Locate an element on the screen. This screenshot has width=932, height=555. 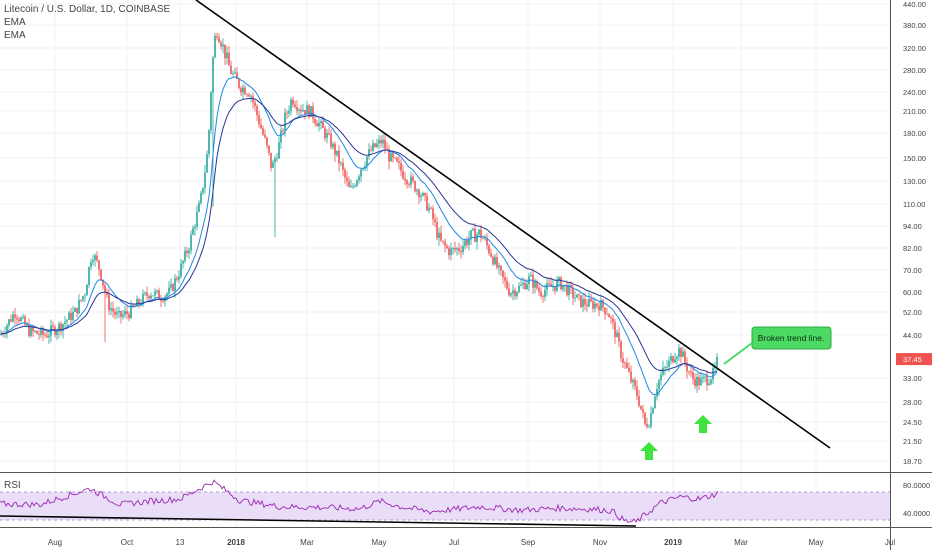
last-price-label: 37.45 is located at coordinates (912, 359).